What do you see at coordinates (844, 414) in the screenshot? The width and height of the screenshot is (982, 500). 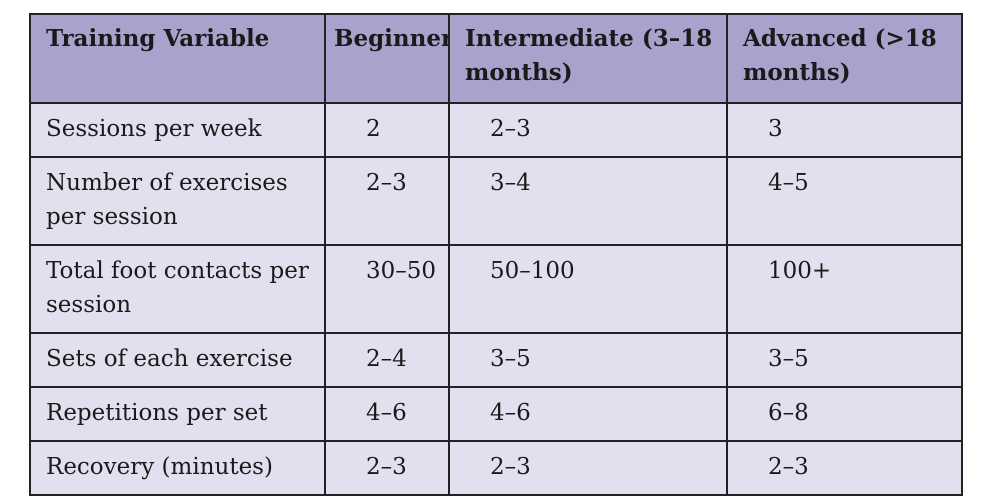 I see `cell-advanced: 6–8` at bounding box center [844, 414].